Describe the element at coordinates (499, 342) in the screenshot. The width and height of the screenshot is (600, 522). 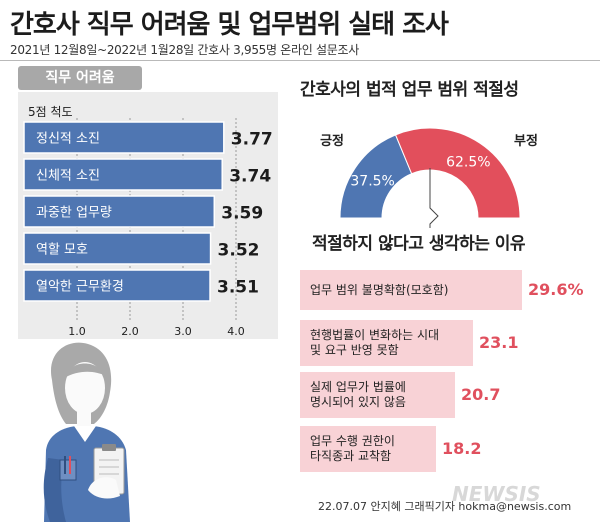
I see `reason-value: 23.1` at that location.